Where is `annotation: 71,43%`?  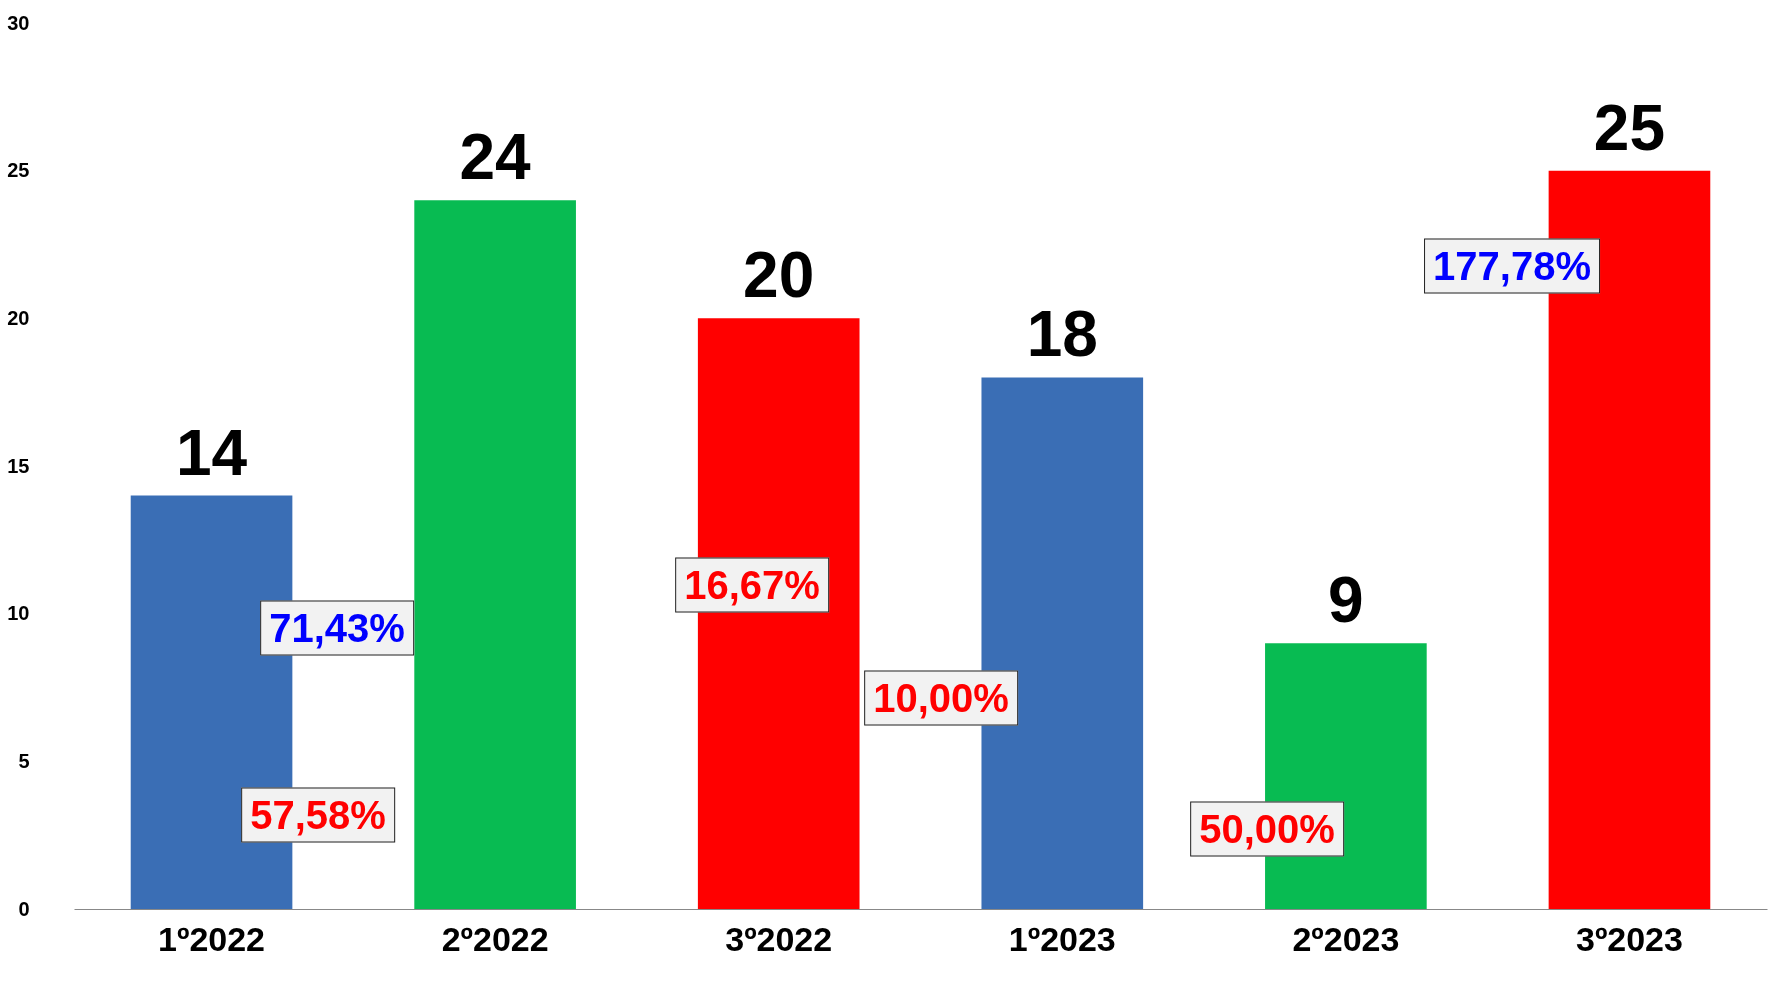
annotation: 71,43% is located at coordinates (337, 628).